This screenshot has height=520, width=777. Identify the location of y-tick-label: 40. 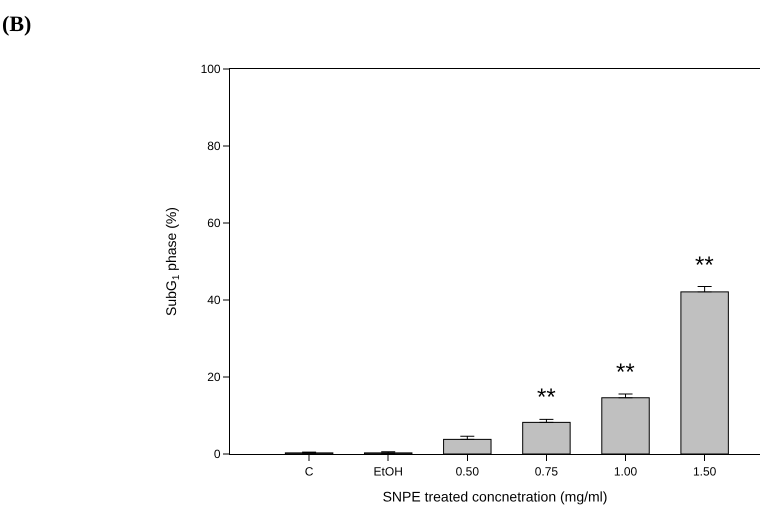
(214, 300).